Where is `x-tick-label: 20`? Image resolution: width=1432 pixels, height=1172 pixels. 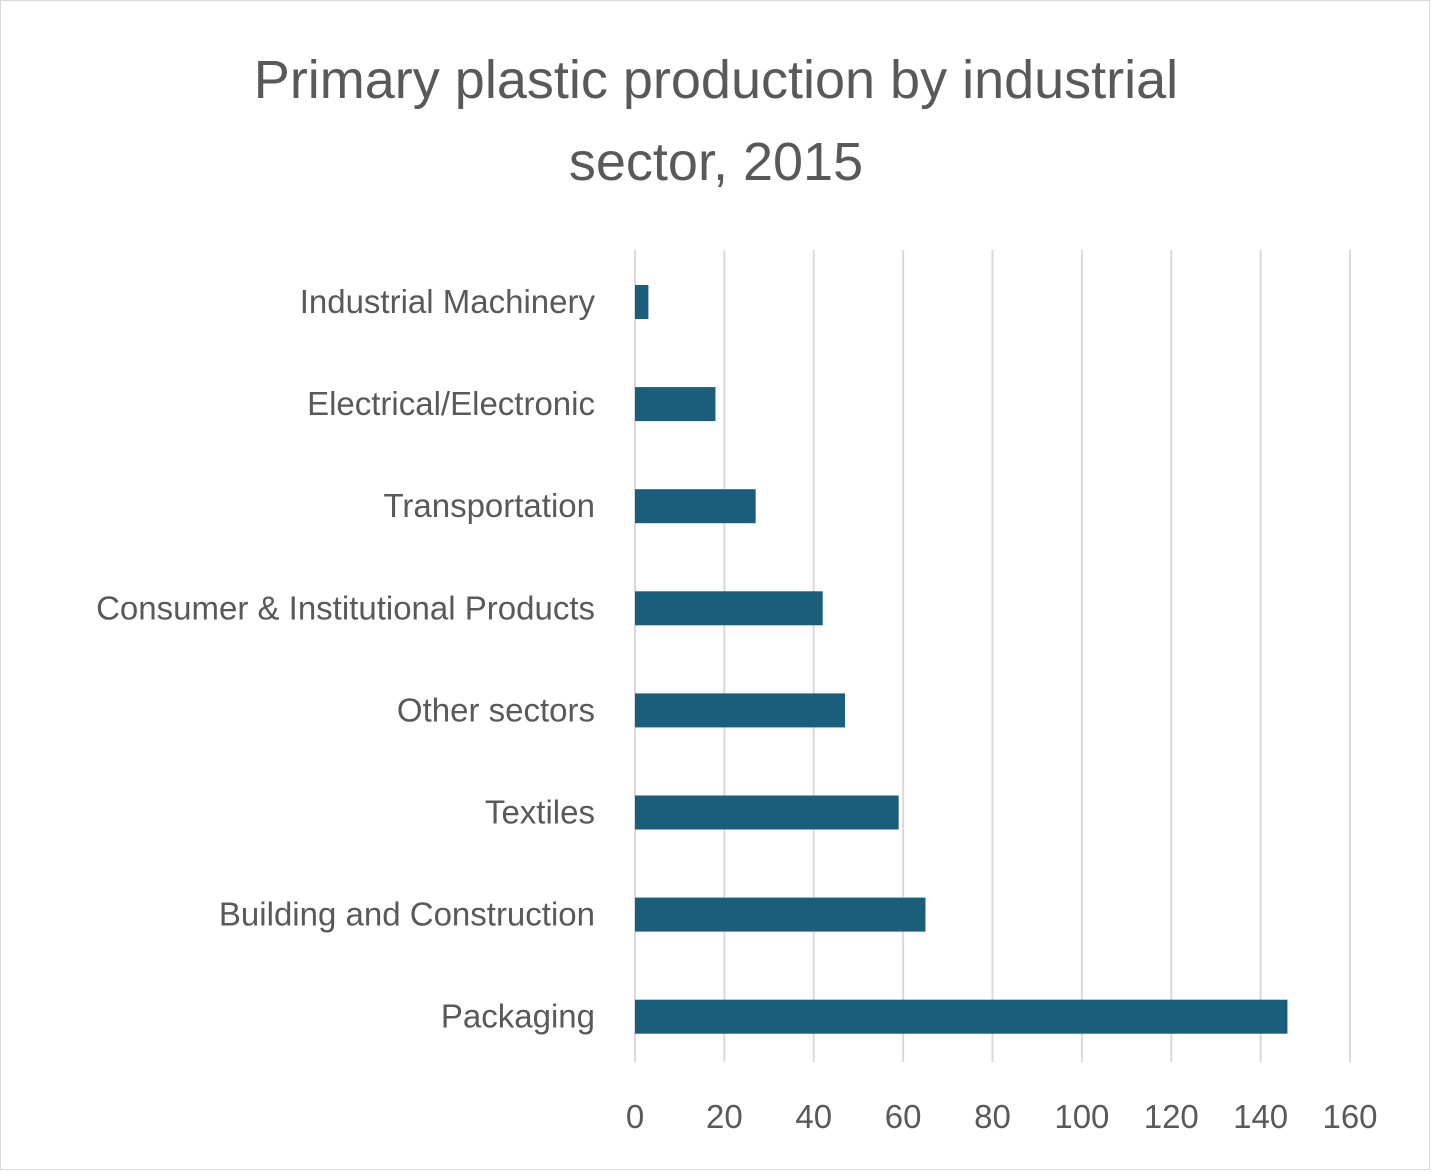
x-tick-label: 20 is located at coordinates (724, 1116).